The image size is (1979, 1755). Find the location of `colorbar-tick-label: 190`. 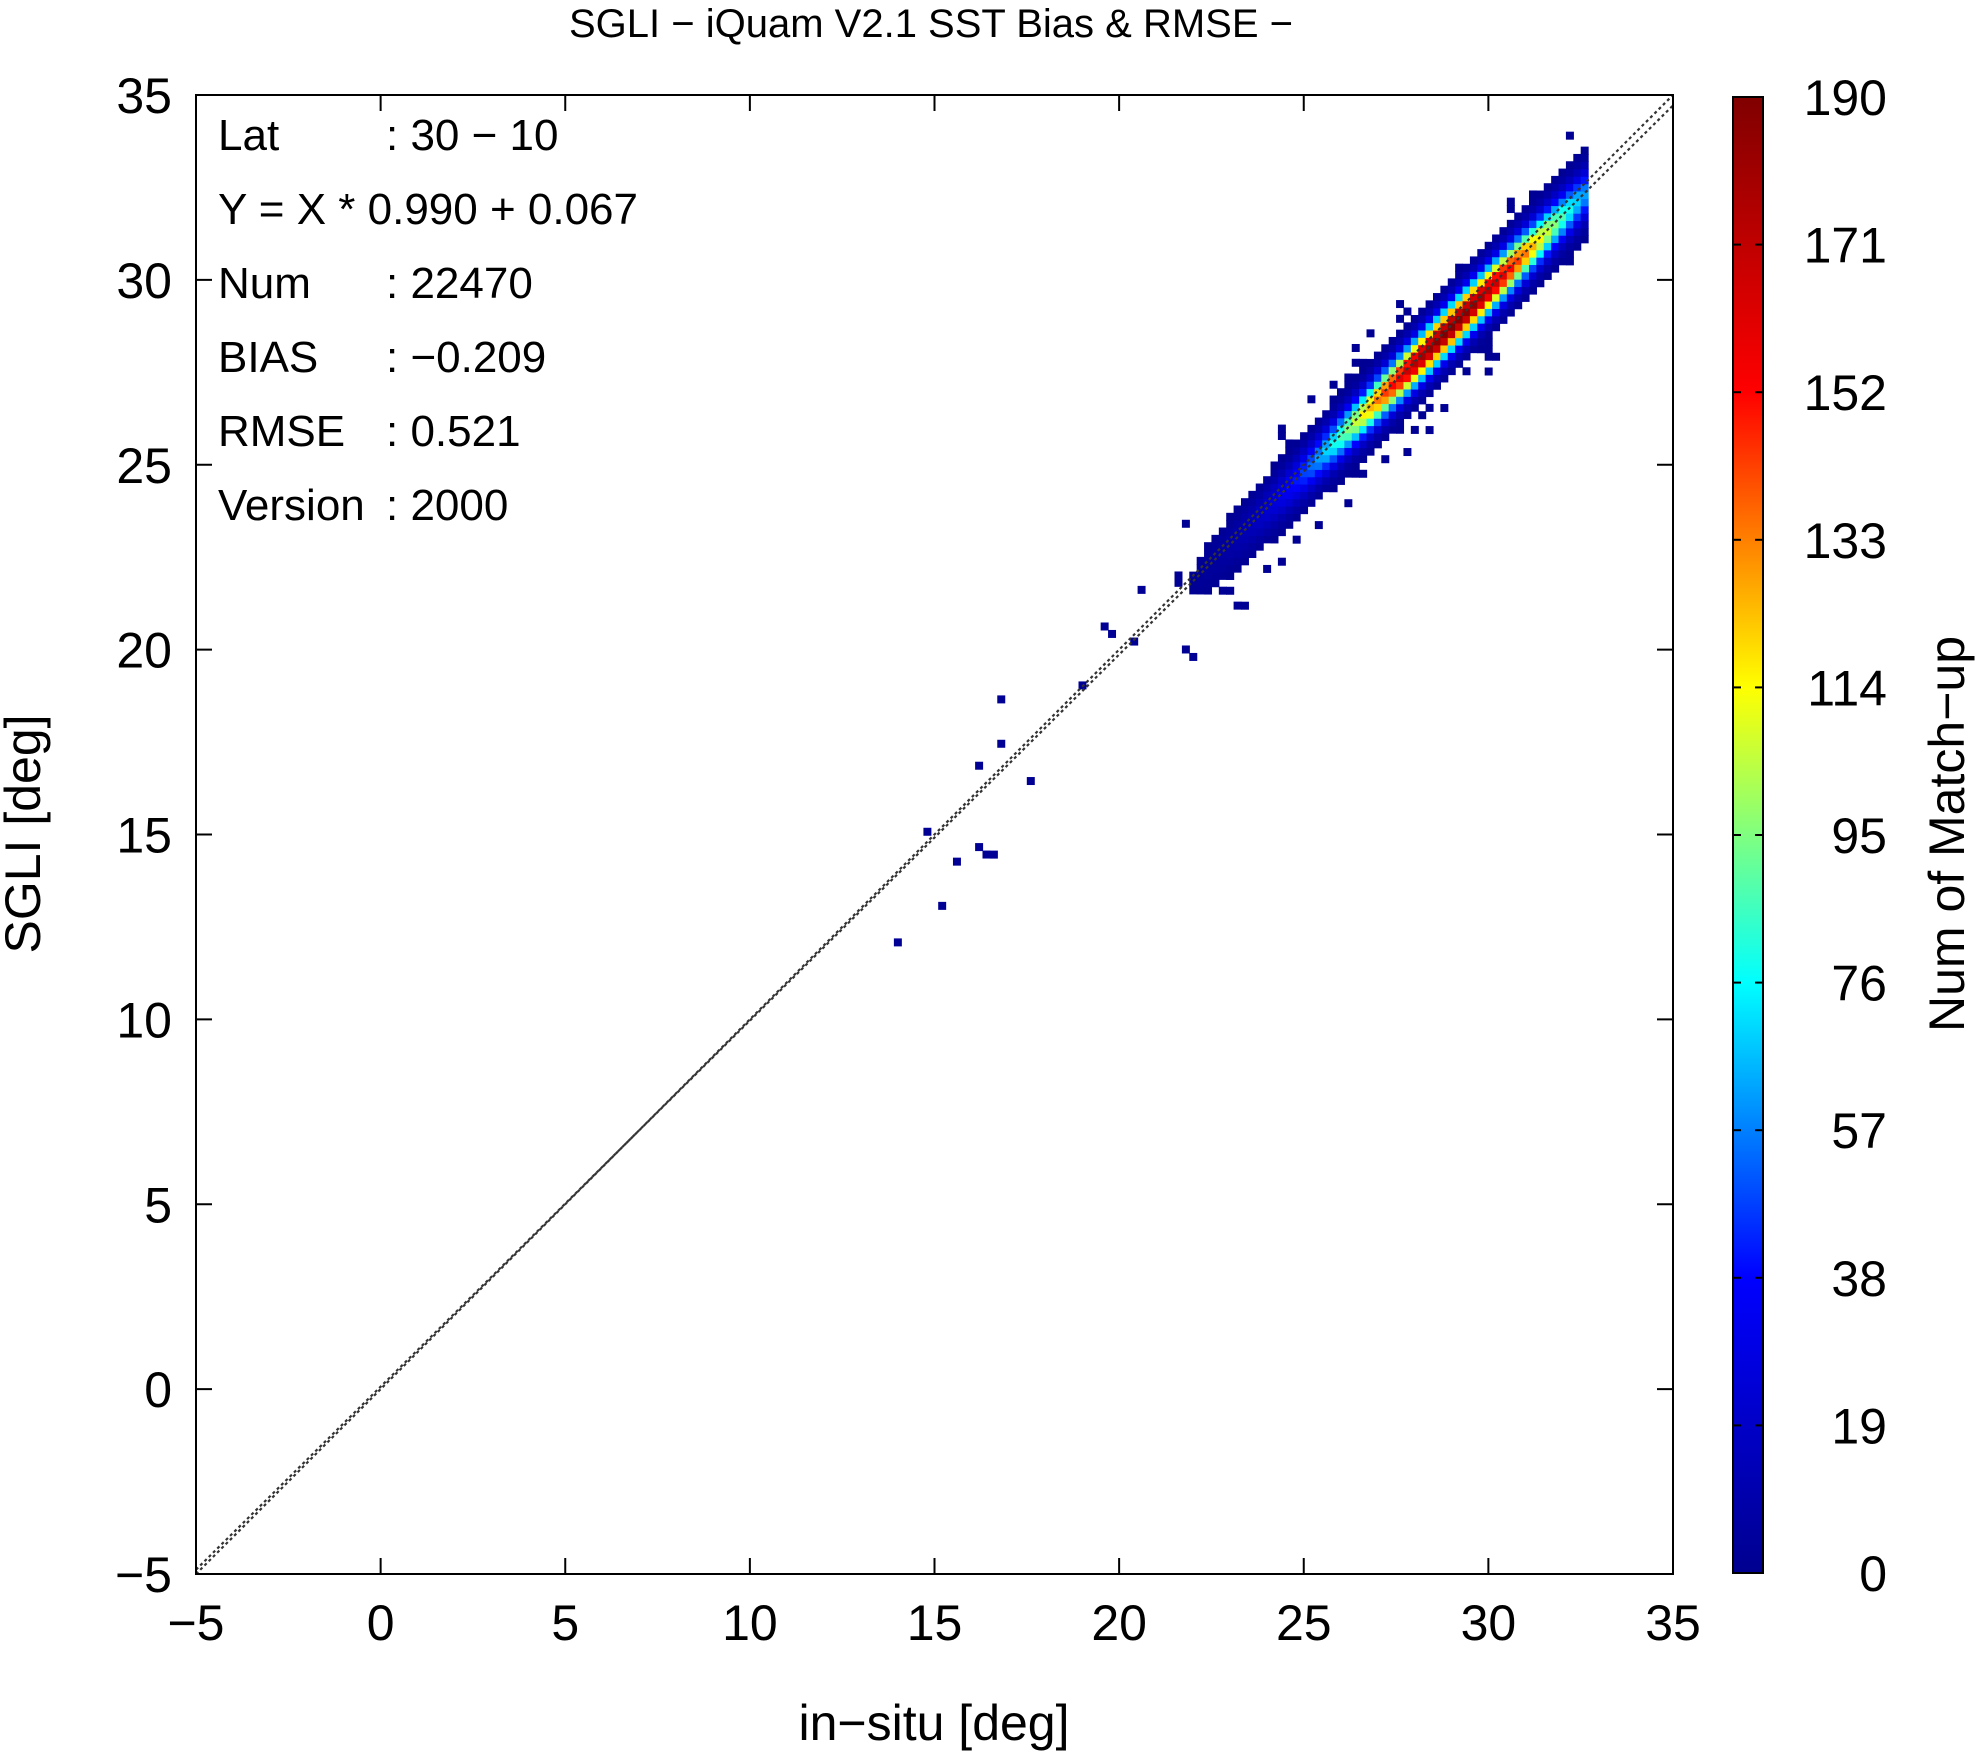

colorbar-tick-label: 190 is located at coordinates (1845, 98).